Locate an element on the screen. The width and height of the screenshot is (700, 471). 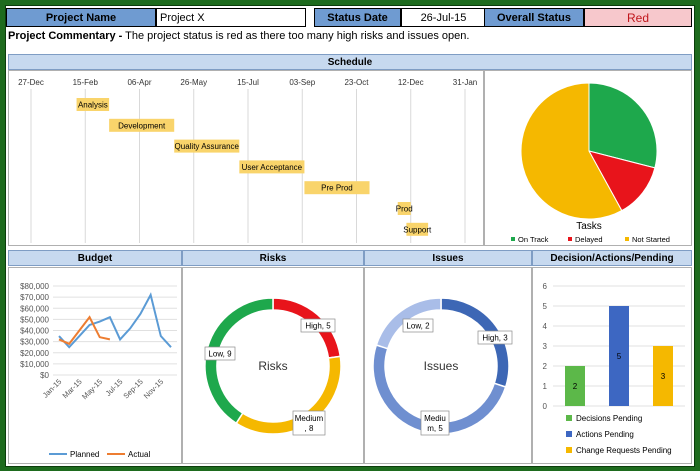
issues-center-label: Issues is located at coordinates (441, 366).